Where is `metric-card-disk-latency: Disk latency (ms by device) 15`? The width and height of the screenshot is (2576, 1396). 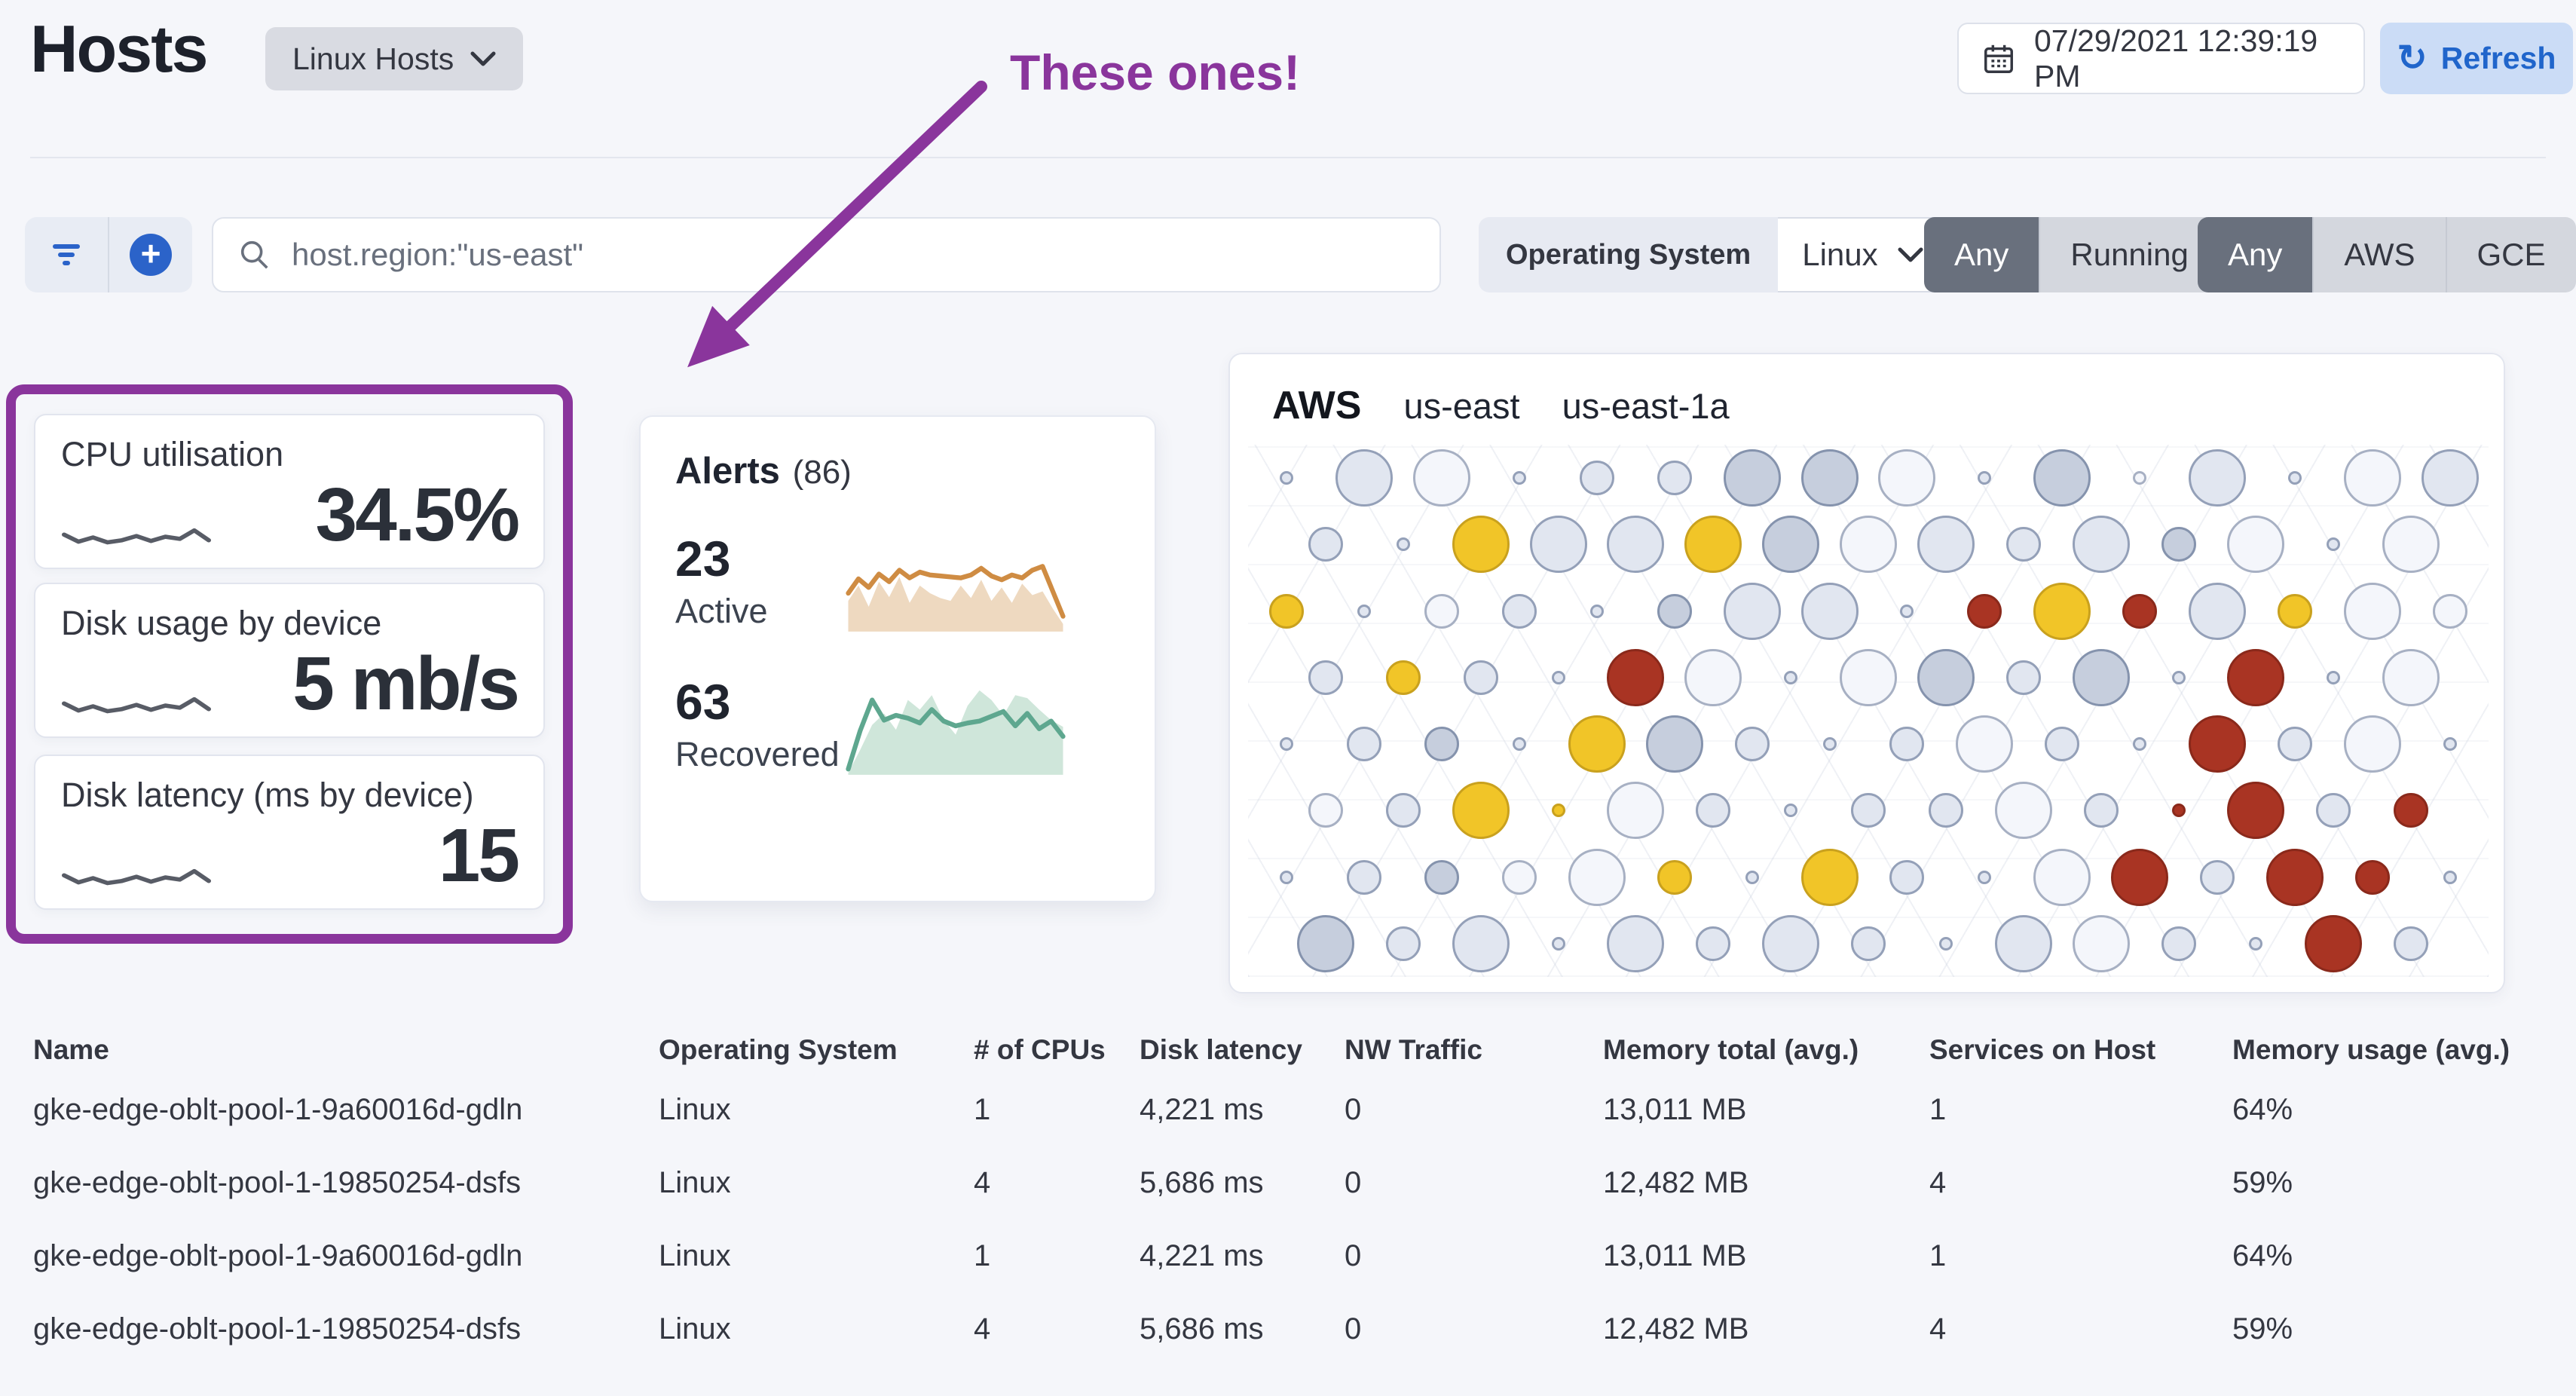 metric-card-disk-latency: Disk latency (ms by device) 15 is located at coordinates (290, 832).